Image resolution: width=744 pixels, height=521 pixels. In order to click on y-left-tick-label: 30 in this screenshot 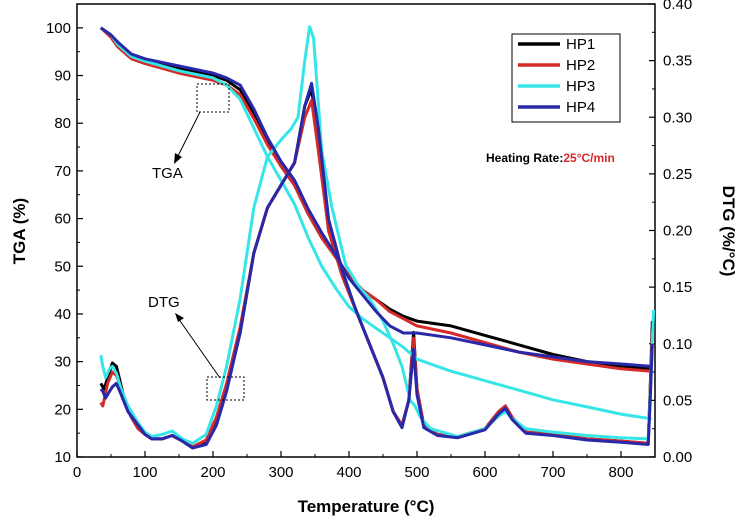, I will do `click(62, 362)`.